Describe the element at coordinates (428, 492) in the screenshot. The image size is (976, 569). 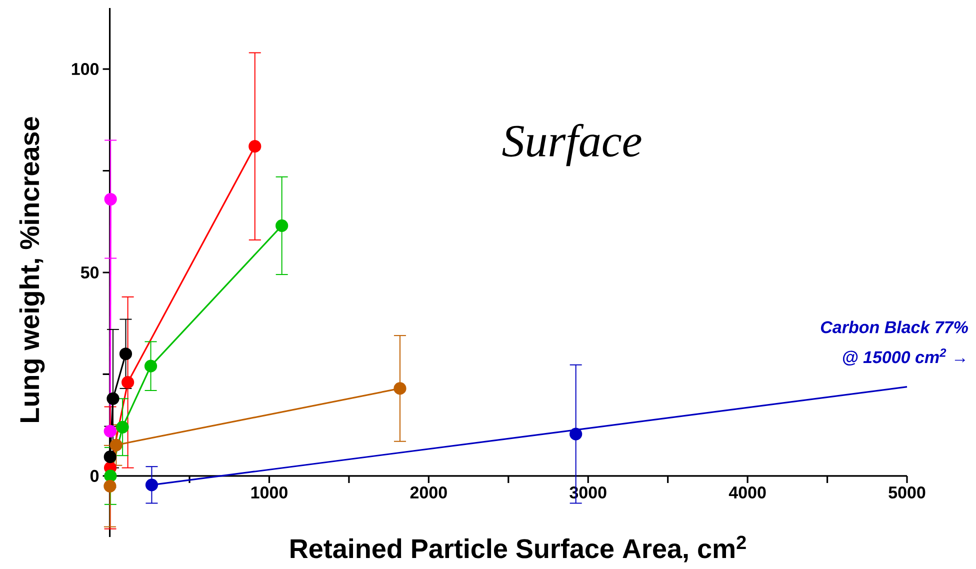
I see `x-tick-label: 2000` at that location.